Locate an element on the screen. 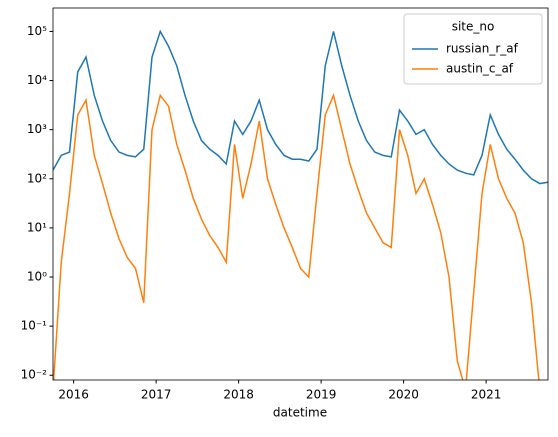 The height and width of the screenshot is (437, 558). x-tick-label: 2020 is located at coordinates (403, 395).